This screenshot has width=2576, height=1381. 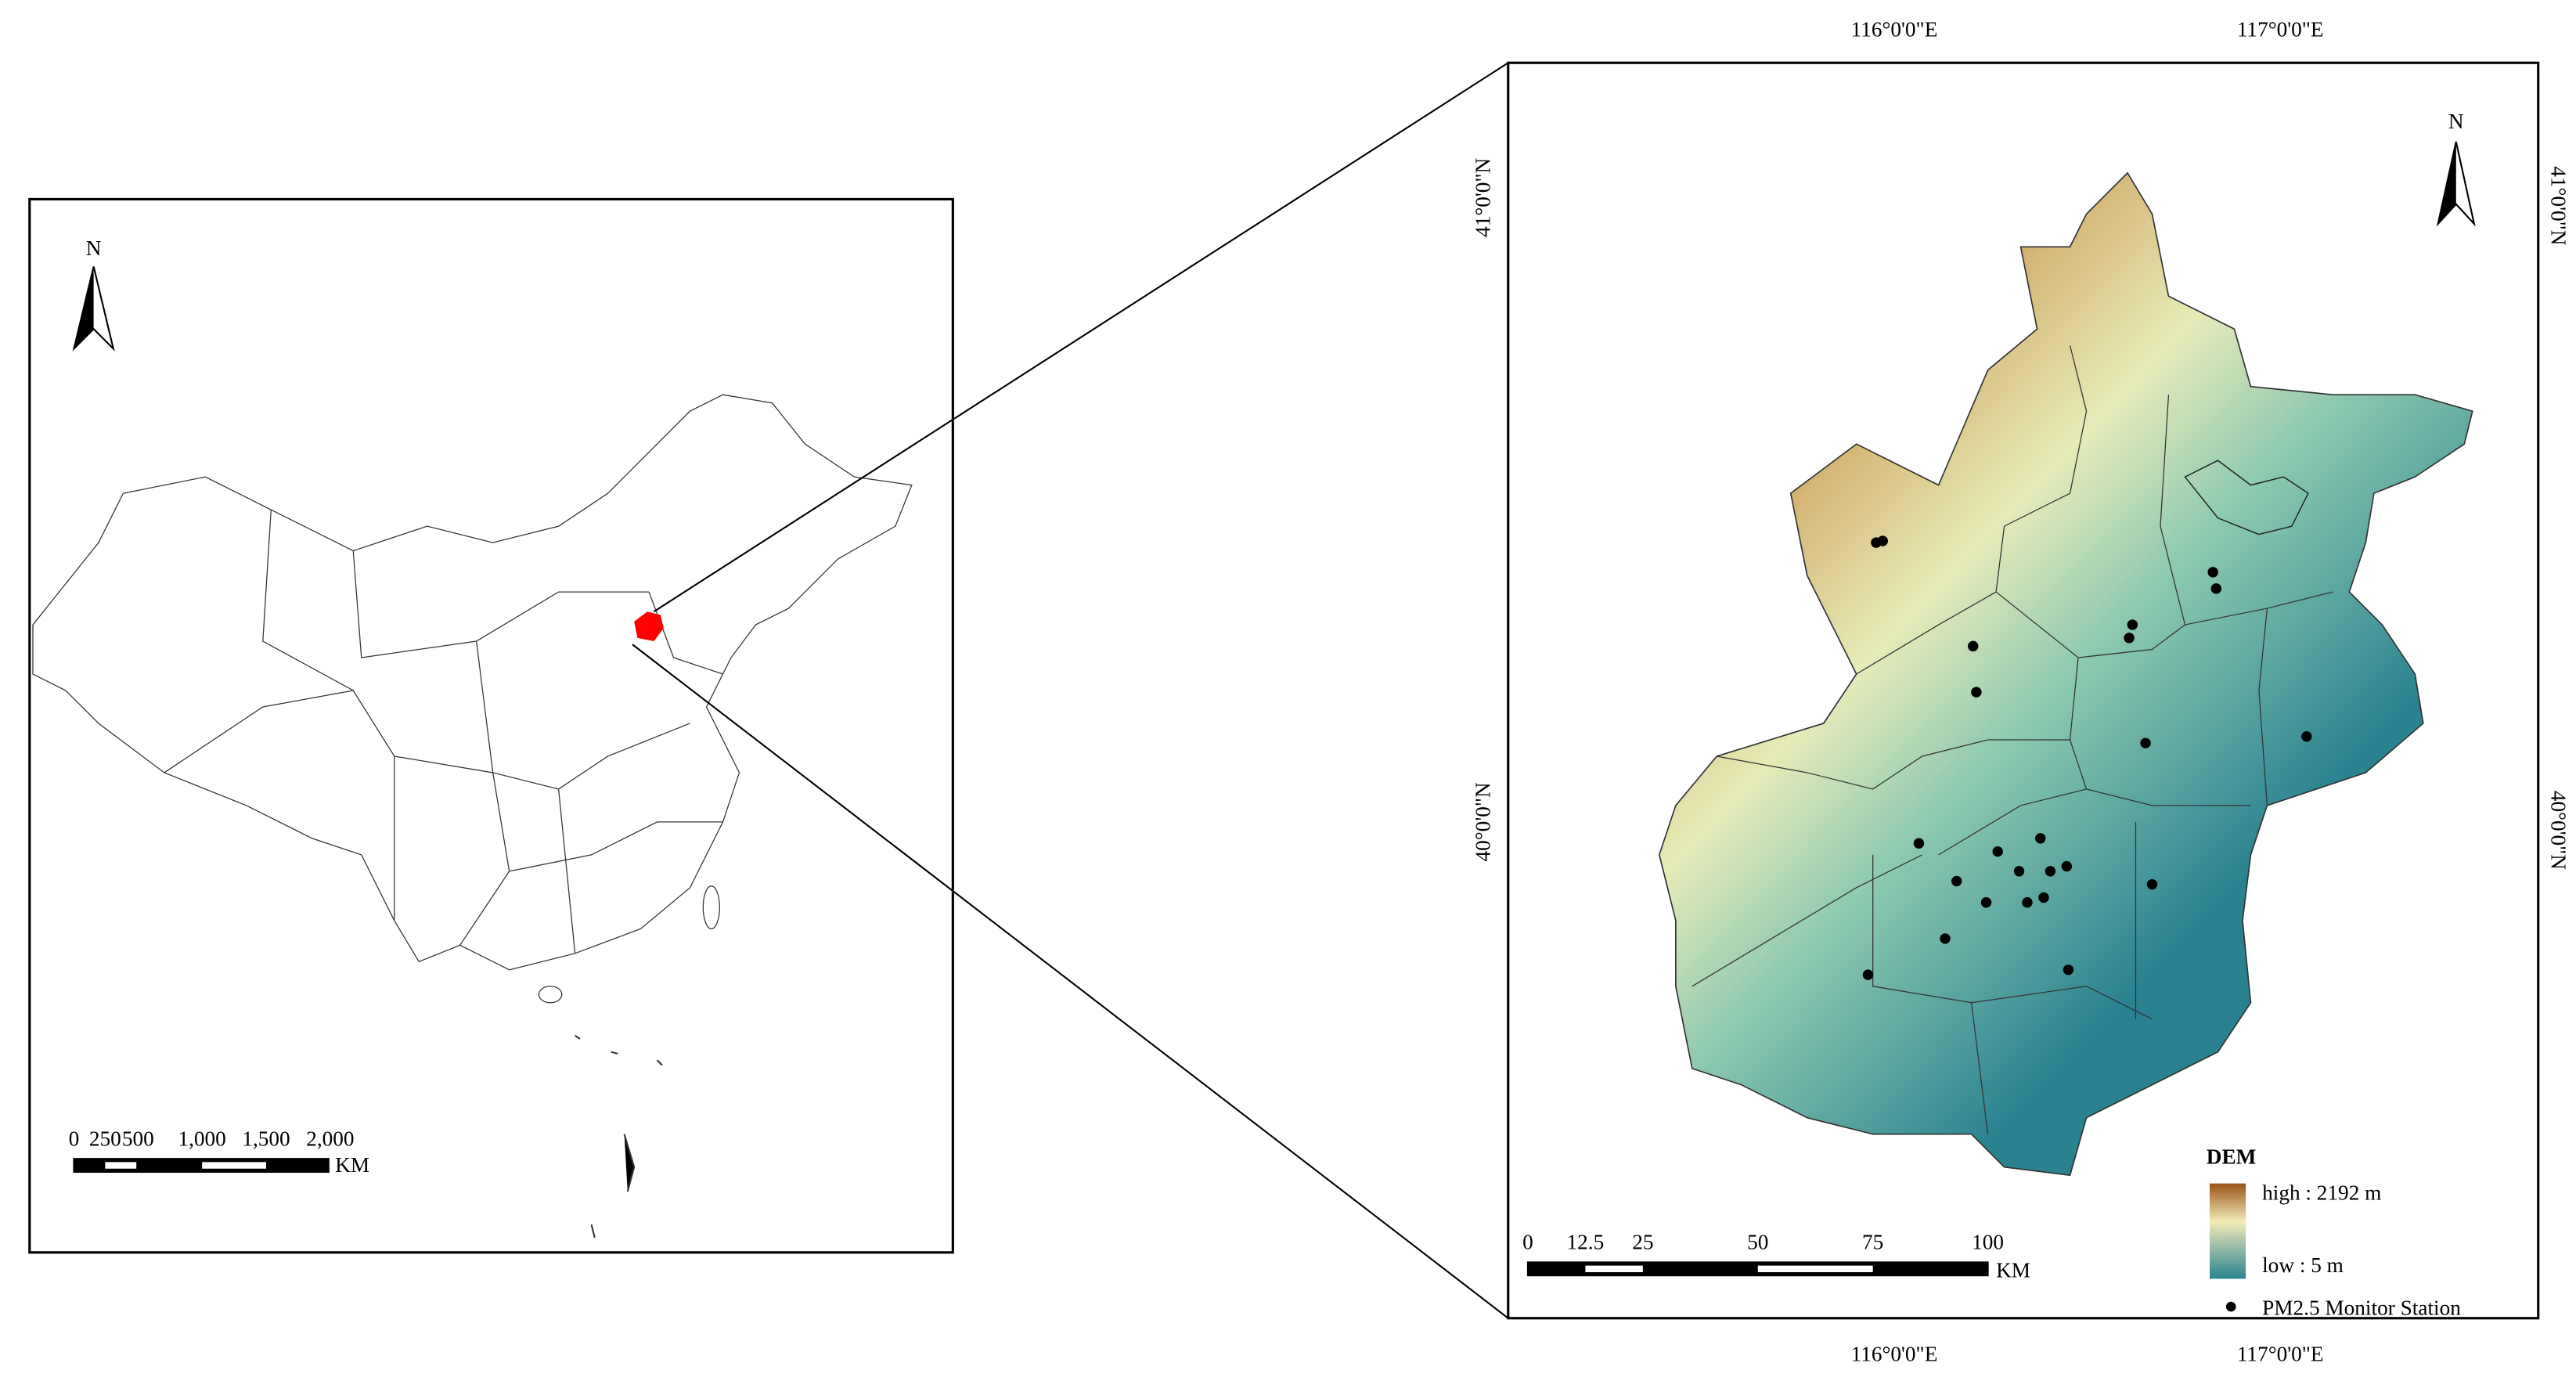 I want to click on scale-label: 500, so click(x=138, y=1138).